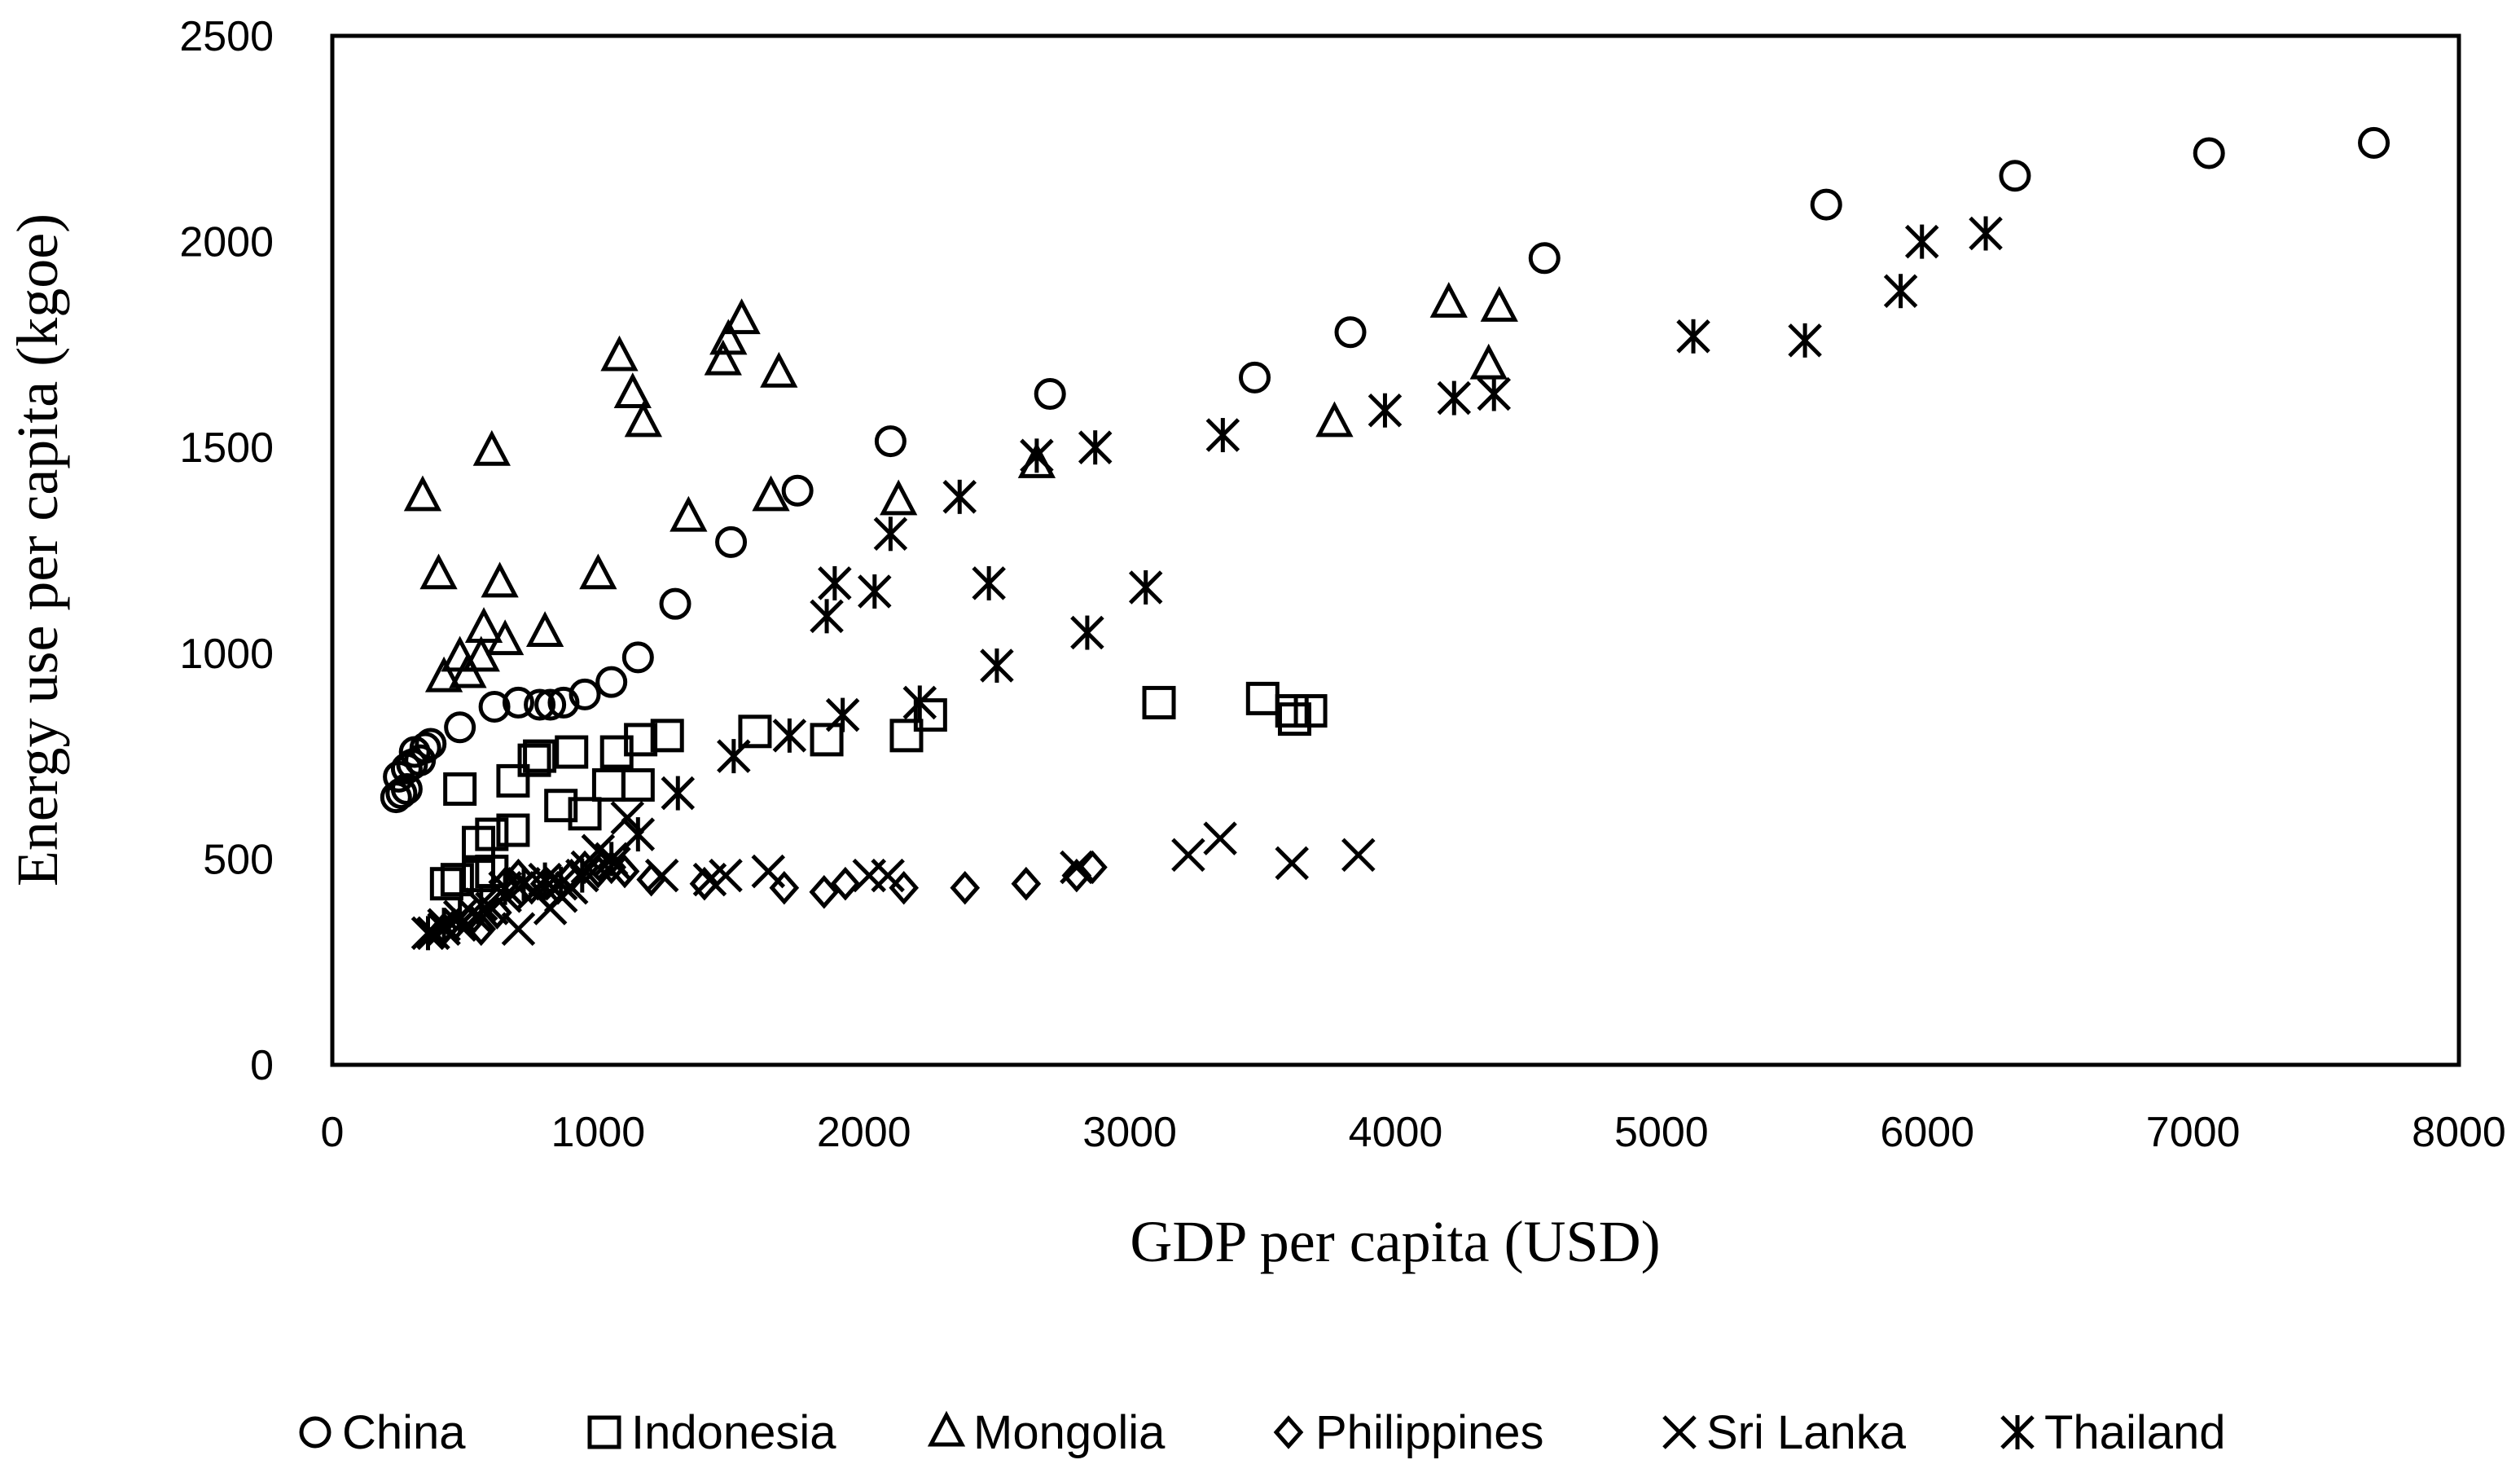 This screenshot has height=1473, width=2520. What do you see at coordinates (1927, 1132) in the screenshot?
I see `x-tick-label: 6000` at bounding box center [1927, 1132].